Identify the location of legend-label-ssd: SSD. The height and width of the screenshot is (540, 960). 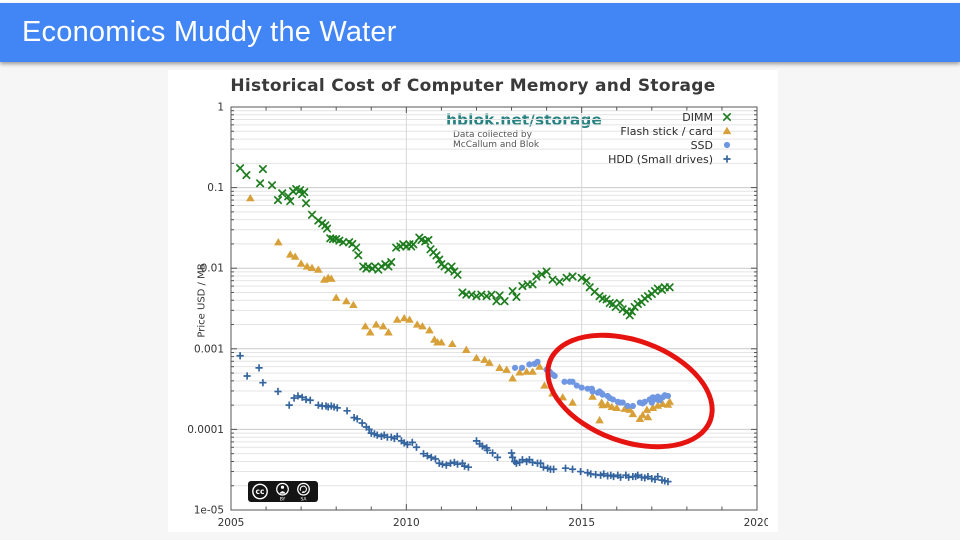
(701, 145).